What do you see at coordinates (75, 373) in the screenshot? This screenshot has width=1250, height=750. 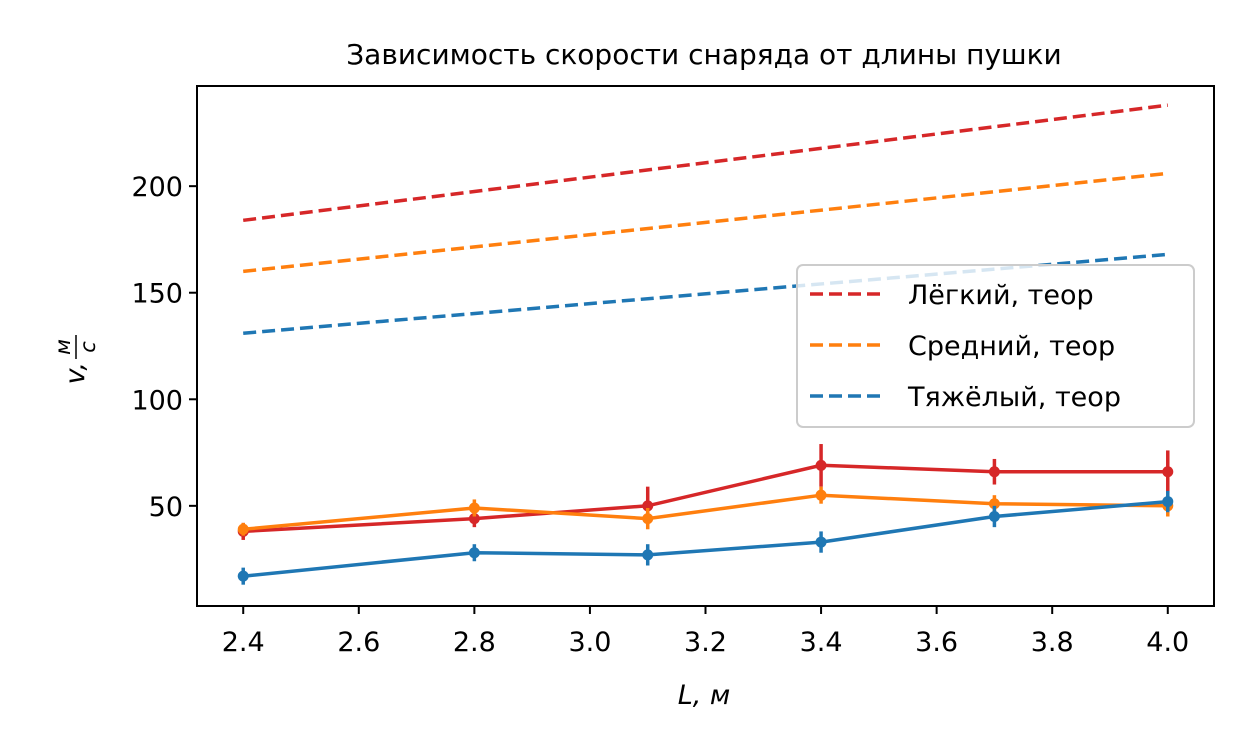 I see `y-axis-label-main: v,` at bounding box center [75, 373].